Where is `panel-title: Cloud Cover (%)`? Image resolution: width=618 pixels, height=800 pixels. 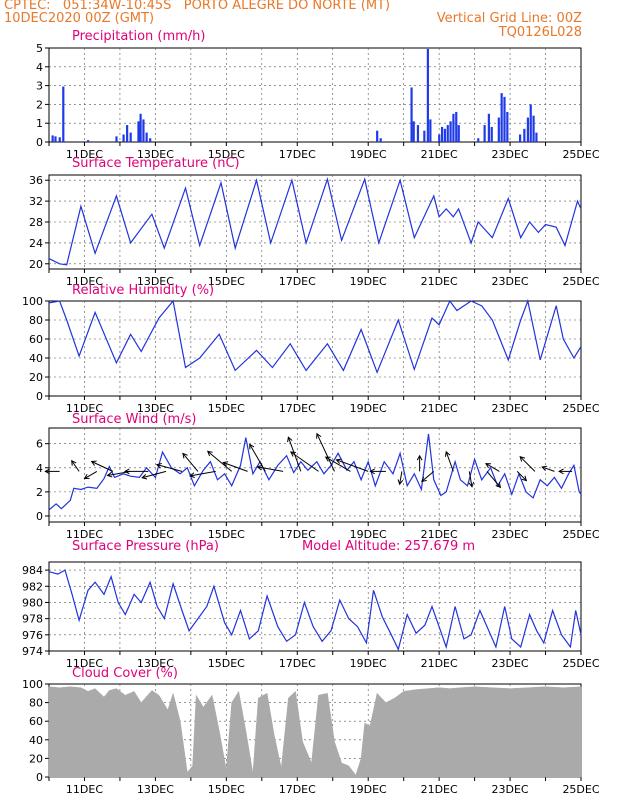
panel-title: Cloud Cover (%) is located at coordinates (125, 673).